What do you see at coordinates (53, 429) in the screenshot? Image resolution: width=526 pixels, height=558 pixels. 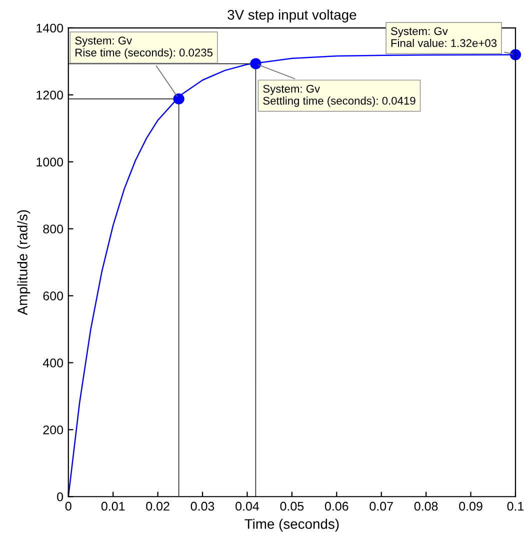 I see `y-tick-label: 200` at bounding box center [53, 429].